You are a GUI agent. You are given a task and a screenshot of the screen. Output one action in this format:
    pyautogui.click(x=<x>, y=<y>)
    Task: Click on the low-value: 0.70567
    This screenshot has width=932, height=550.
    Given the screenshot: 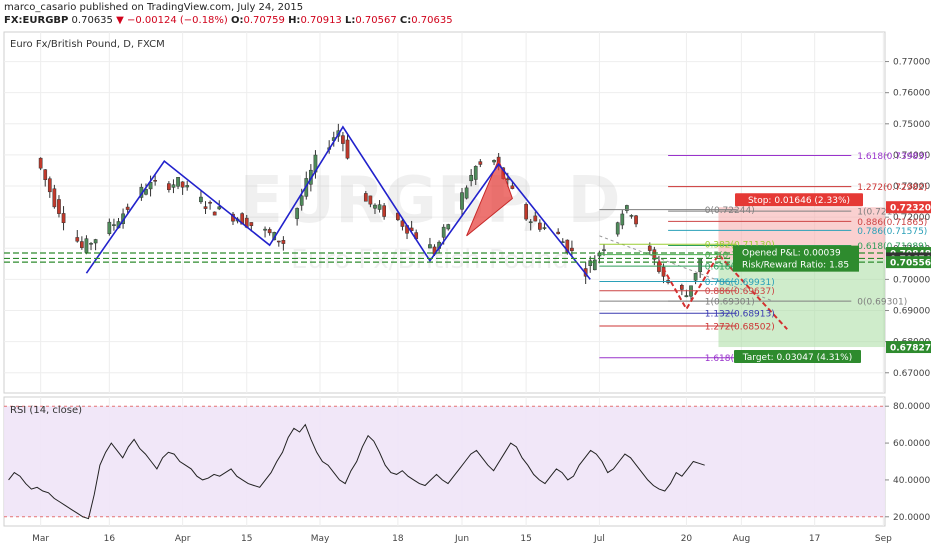 What is the action you would take?
    pyautogui.click(x=376, y=20)
    